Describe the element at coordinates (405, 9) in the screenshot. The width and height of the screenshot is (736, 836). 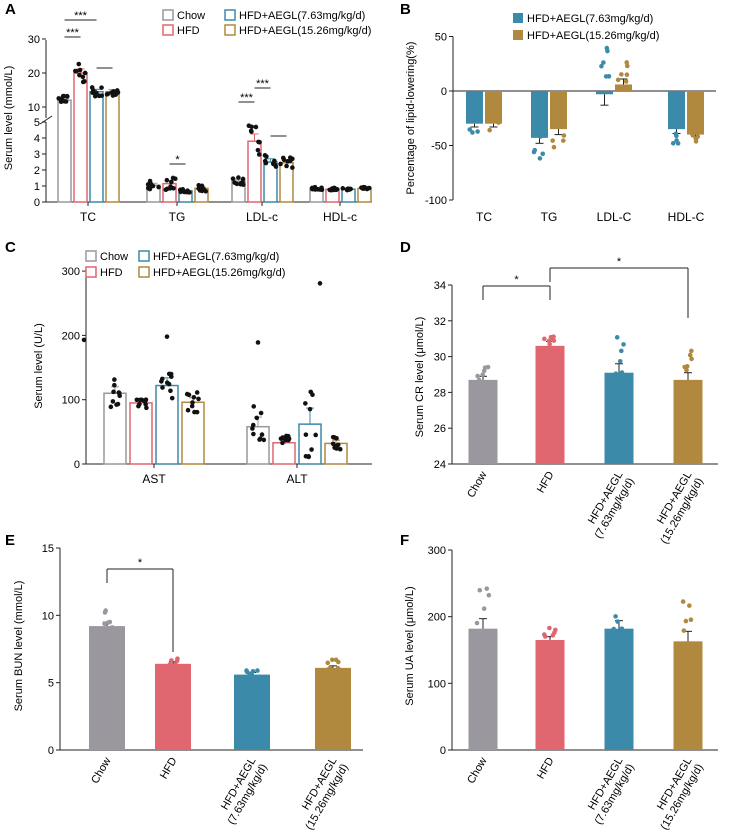
I see `panel-label: B` at that location.